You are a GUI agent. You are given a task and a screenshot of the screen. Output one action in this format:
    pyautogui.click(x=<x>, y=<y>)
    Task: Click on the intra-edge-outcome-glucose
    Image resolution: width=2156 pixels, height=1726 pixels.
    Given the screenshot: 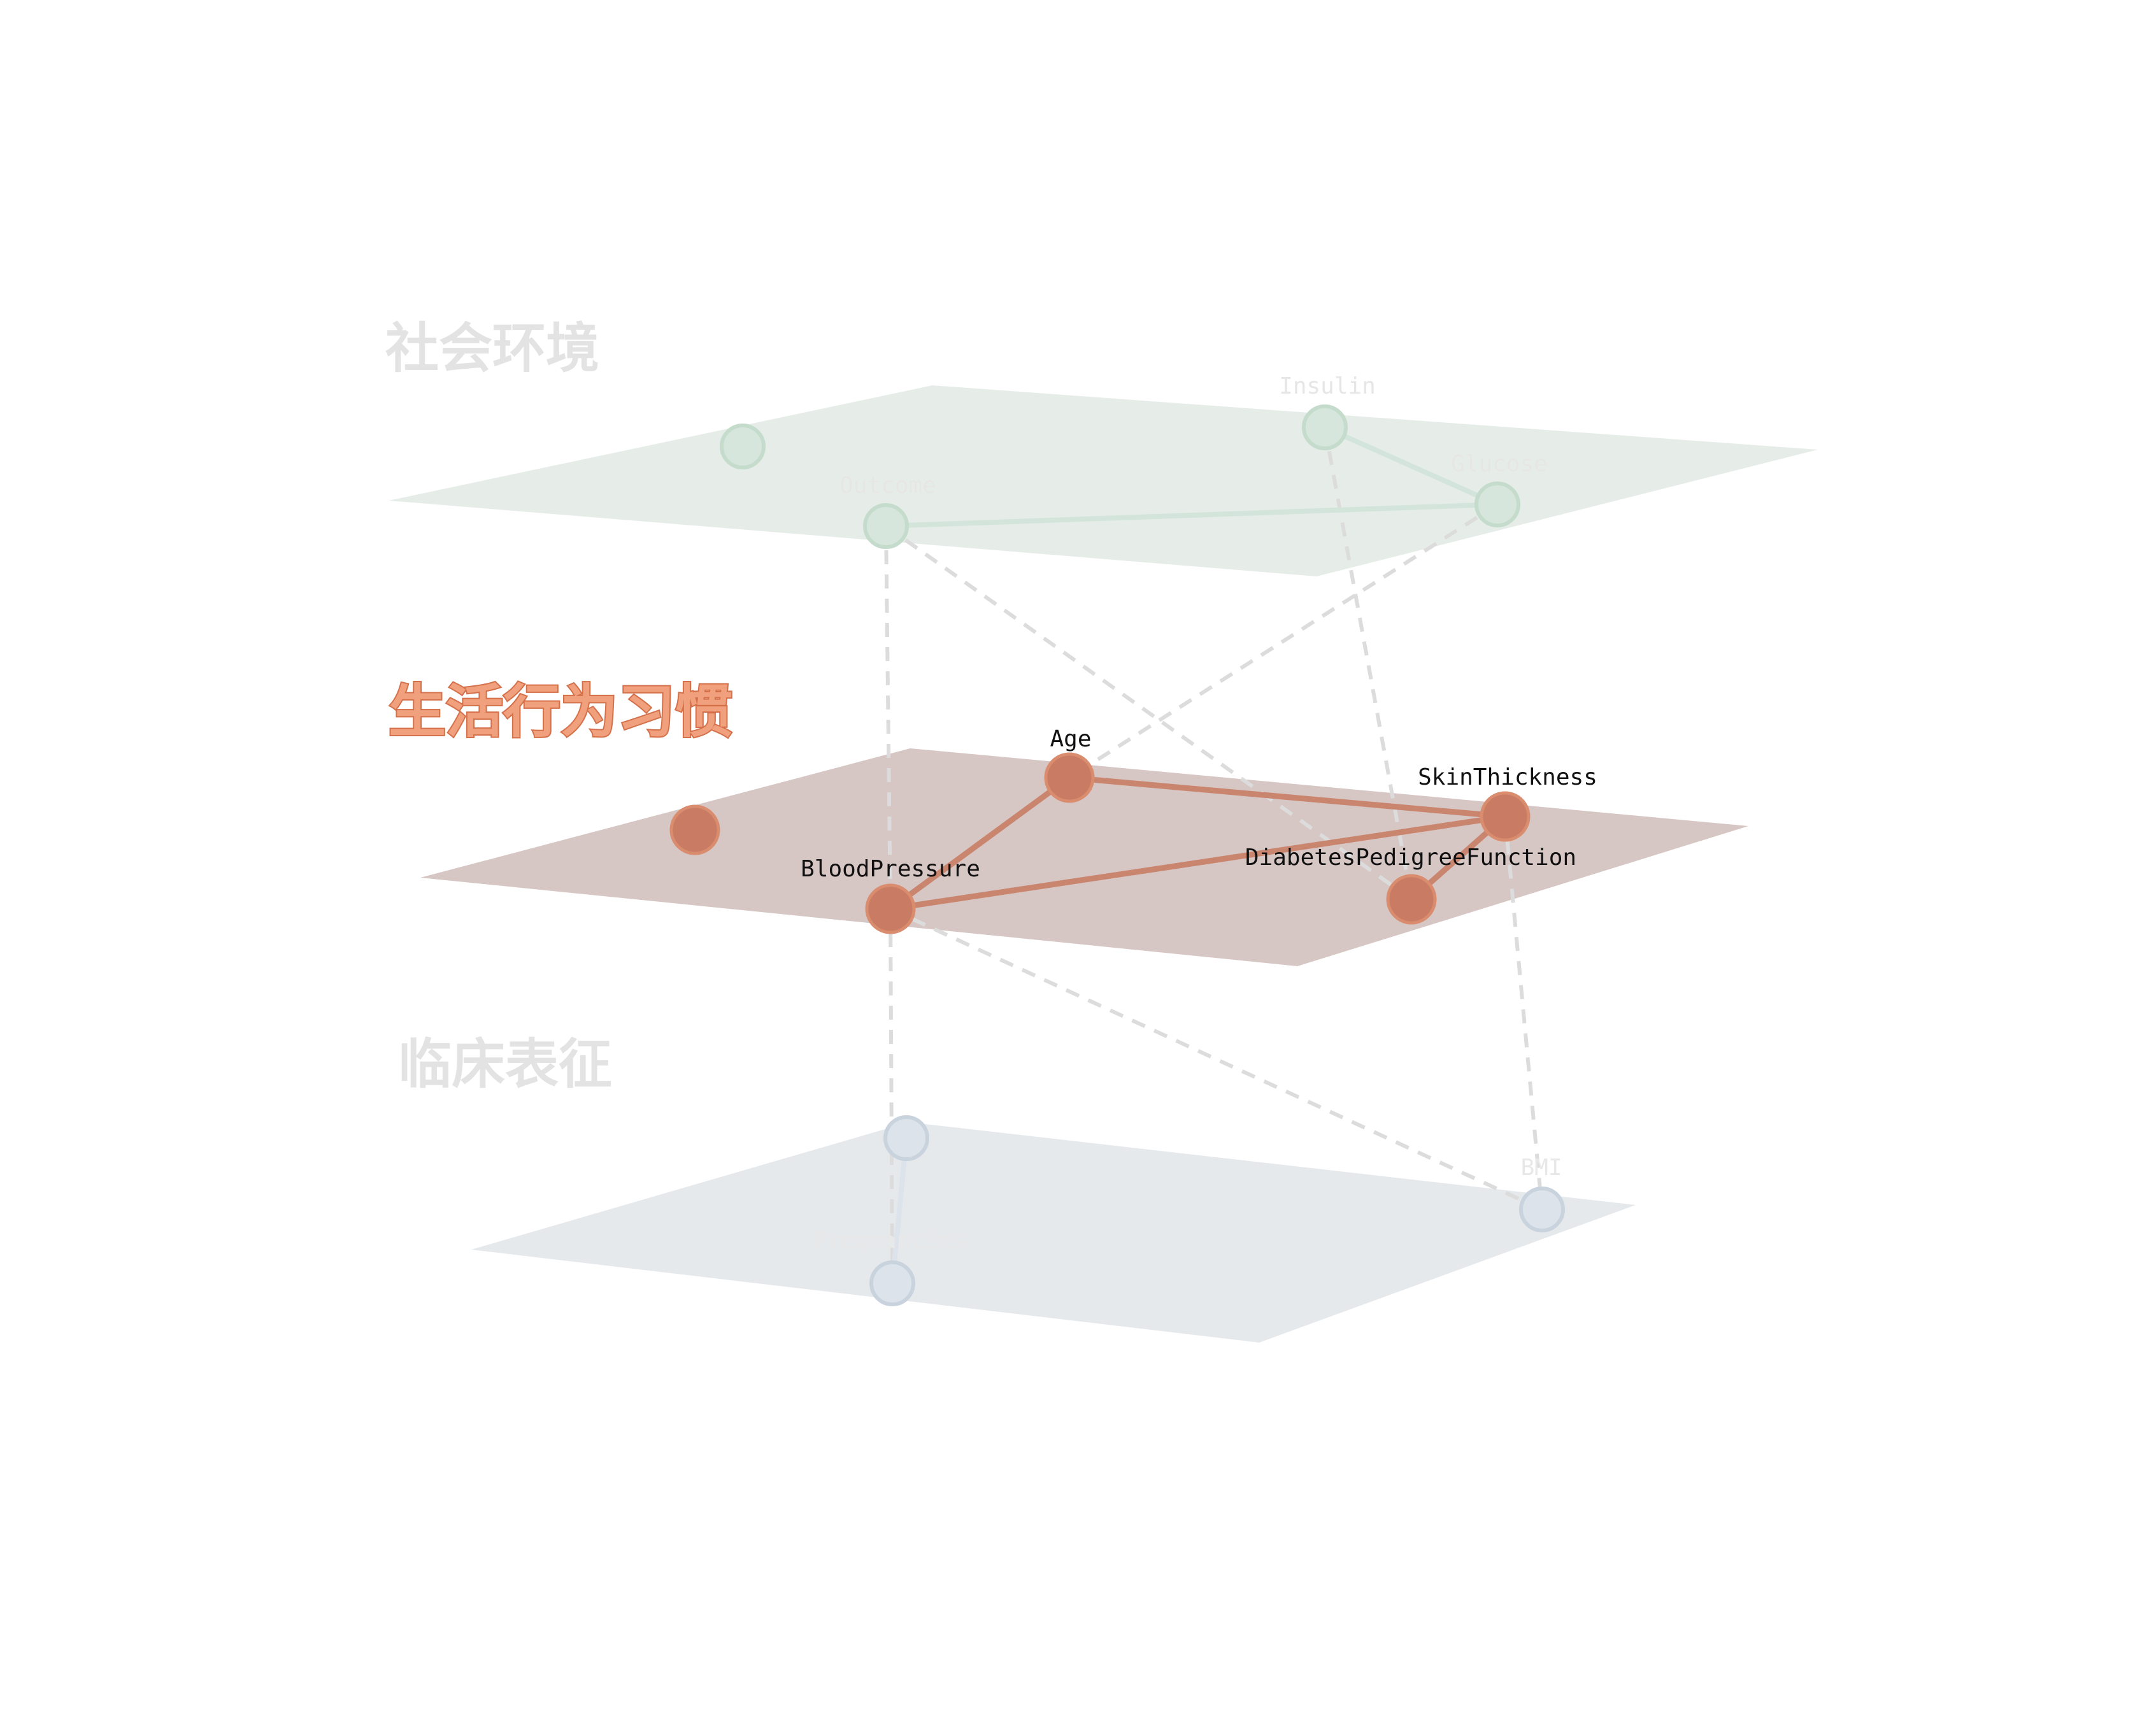 What is the action you would take?
    pyautogui.click(x=1192, y=515)
    